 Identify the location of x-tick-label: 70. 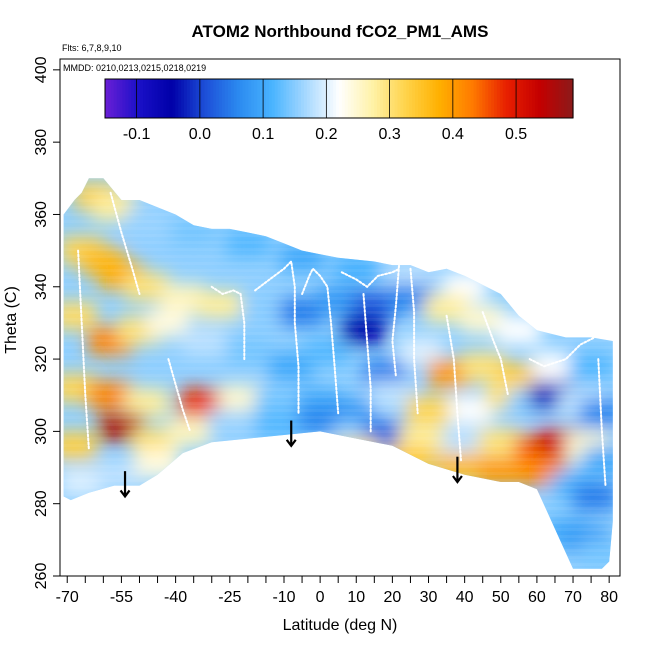
(573, 597).